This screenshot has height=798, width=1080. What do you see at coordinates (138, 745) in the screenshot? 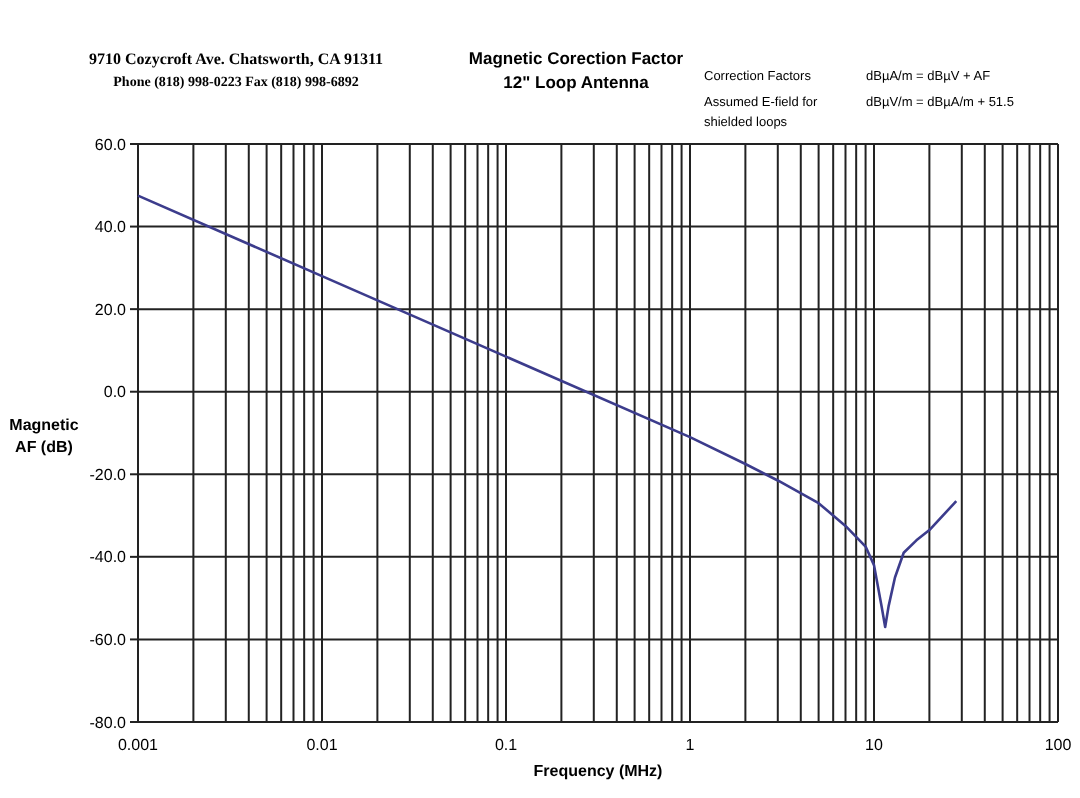
I see `x-tick-label: 0.001` at bounding box center [138, 745].